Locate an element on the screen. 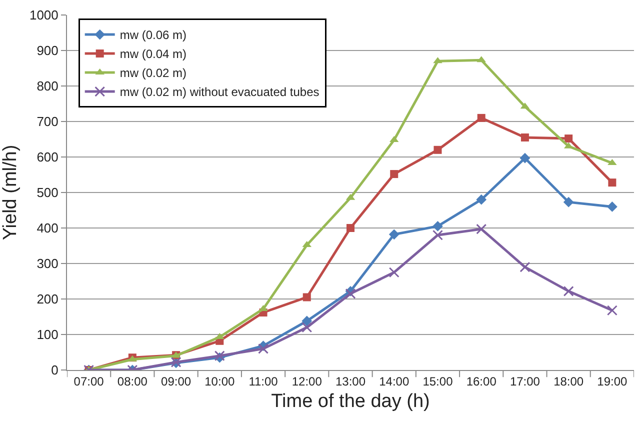 Image resolution: width=642 pixels, height=432 pixels. y-tick-label: 0 is located at coordinates (54, 370).